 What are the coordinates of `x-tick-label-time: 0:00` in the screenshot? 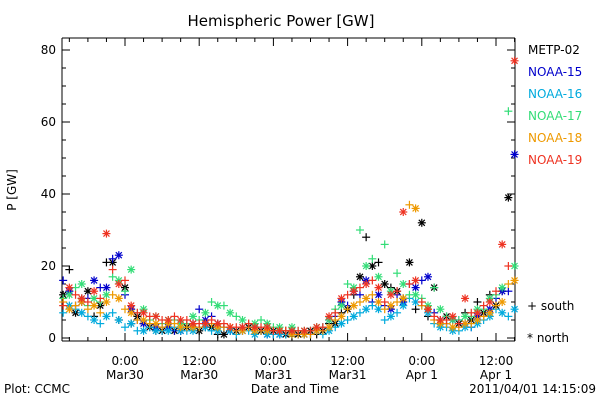 It's located at (273, 361).